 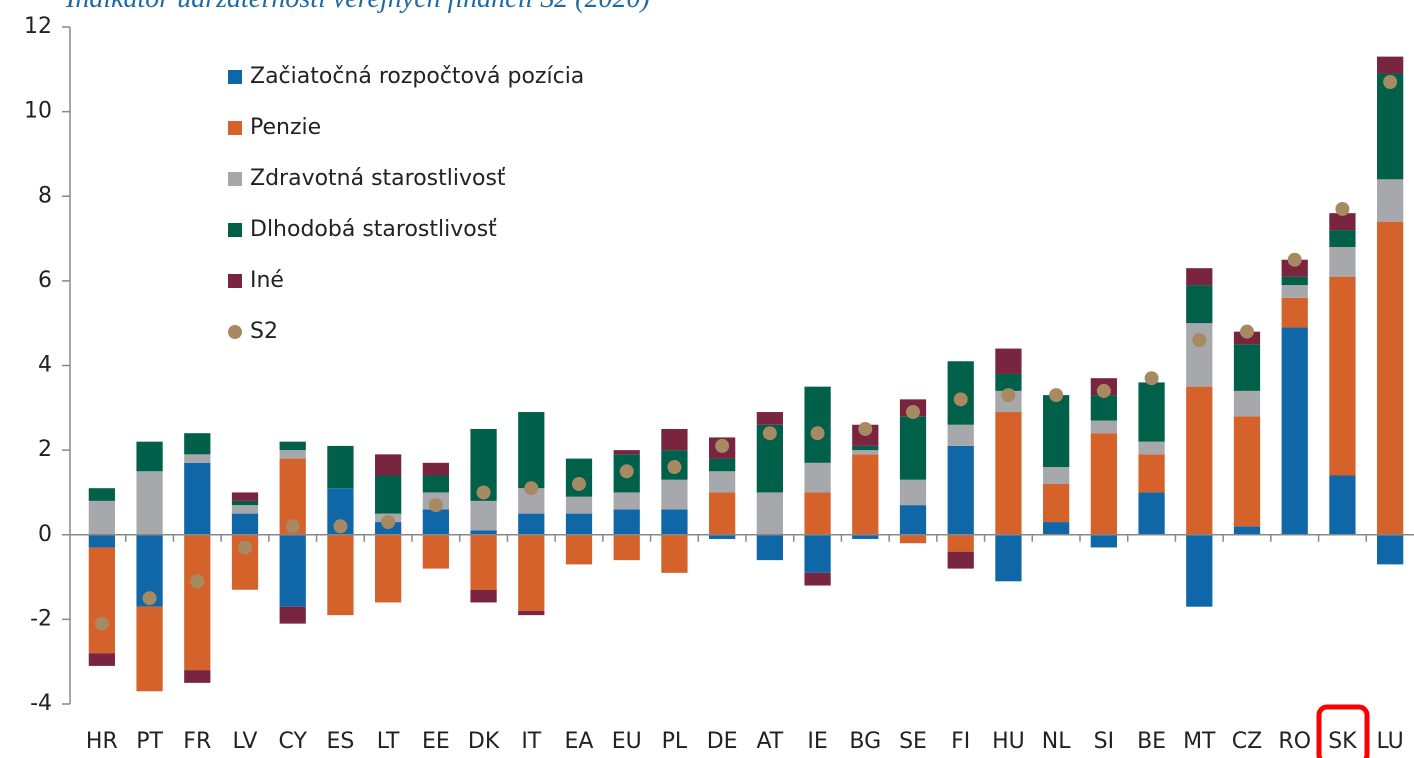 What do you see at coordinates (1294, 741) in the screenshot?
I see `x-tick-label: RO` at bounding box center [1294, 741].